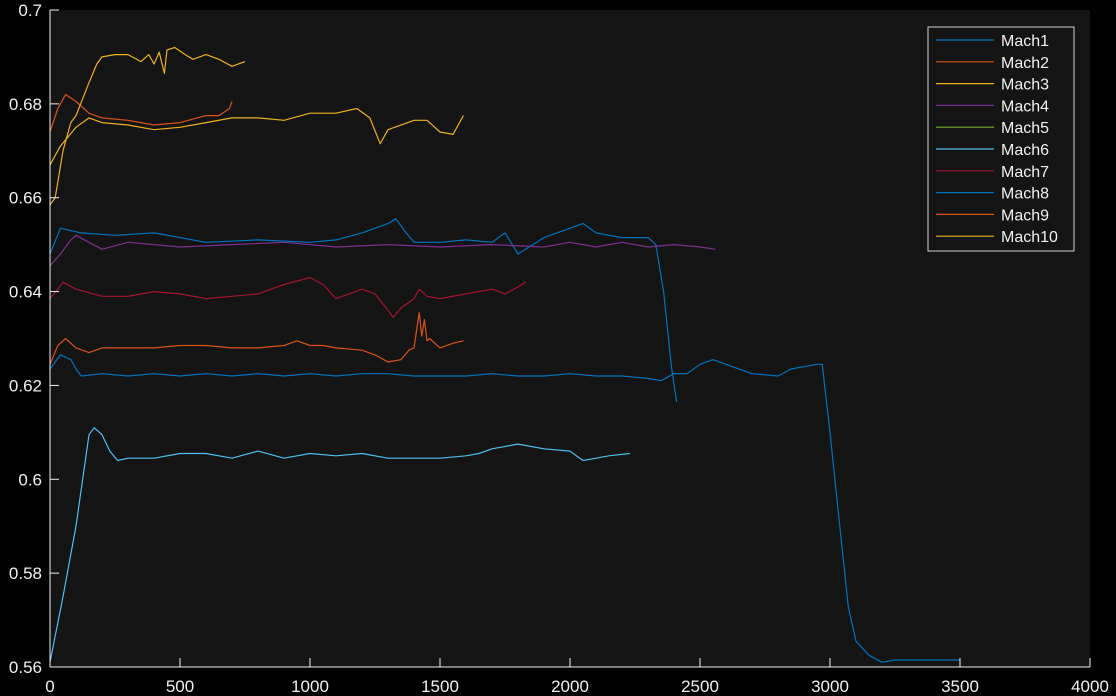 Image resolution: width=1116 pixels, height=696 pixels. I want to click on y-tick-label: 0.7, so click(30, 10).